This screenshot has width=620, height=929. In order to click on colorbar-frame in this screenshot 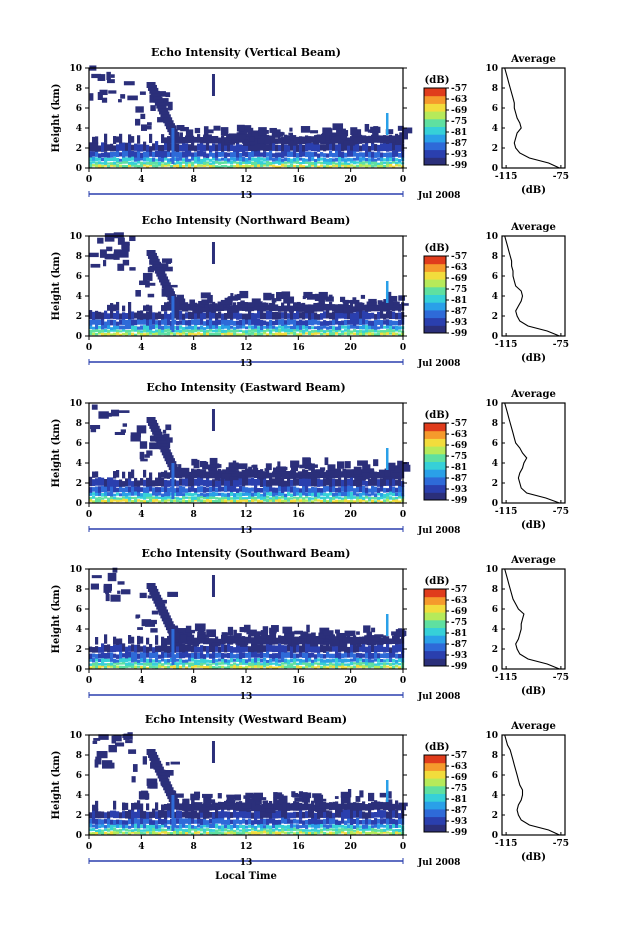, I will do `click(435, 294)`.